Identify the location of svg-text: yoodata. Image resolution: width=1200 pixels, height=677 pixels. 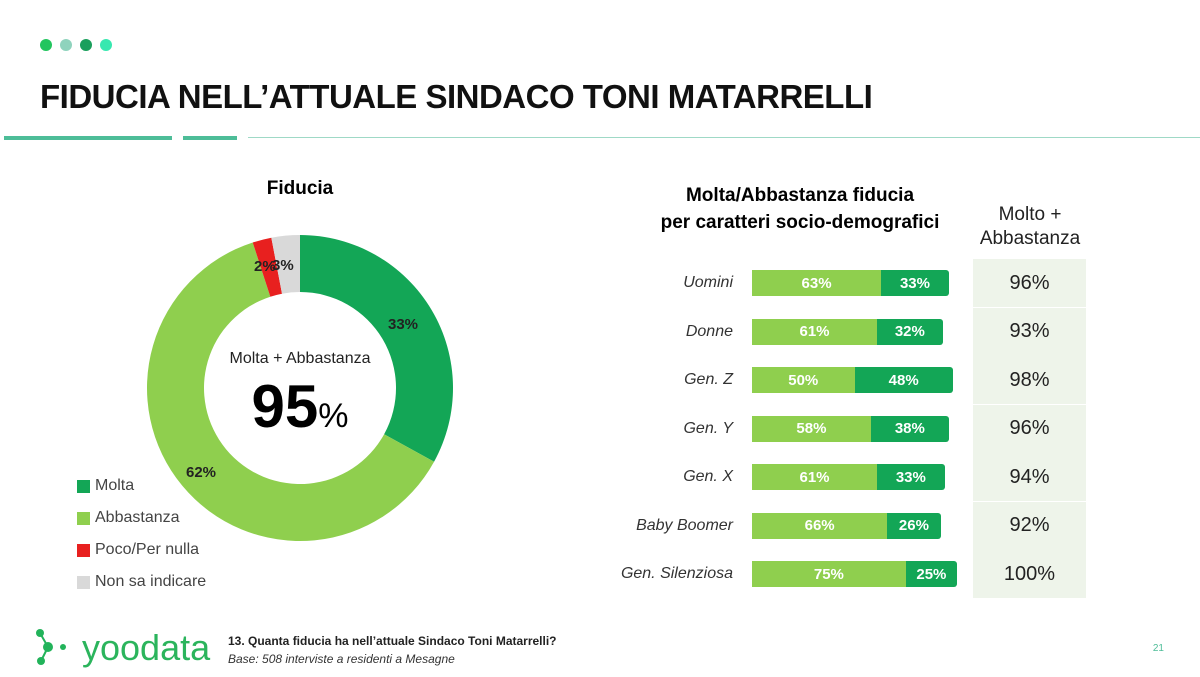
(146, 648).